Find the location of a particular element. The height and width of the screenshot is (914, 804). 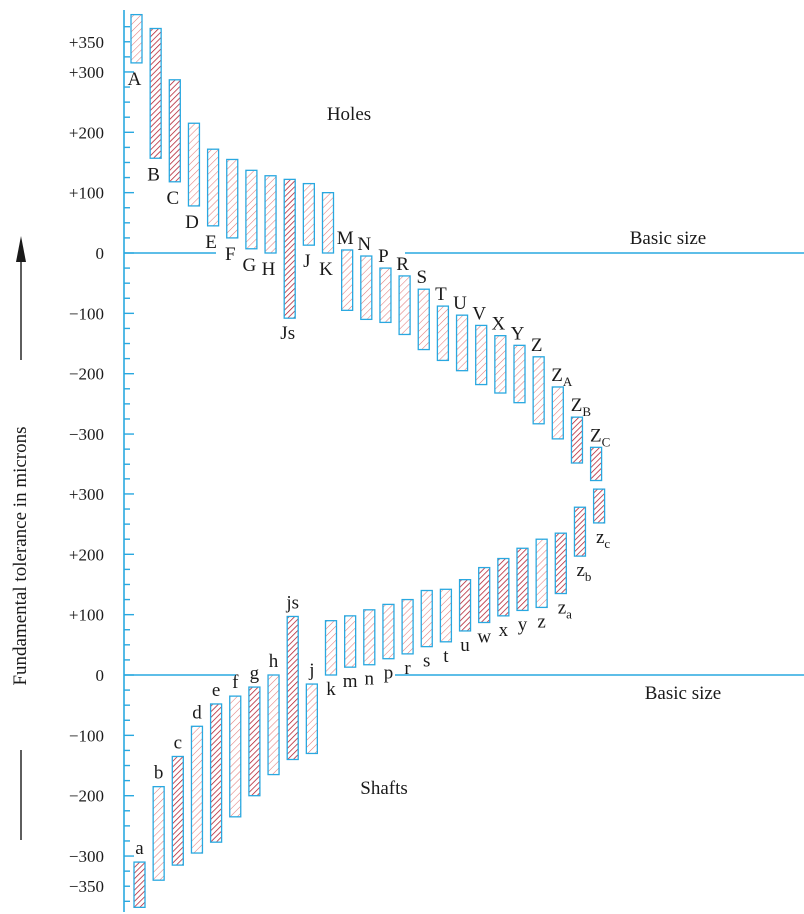

shaft-bar-y is located at coordinates (522, 579).